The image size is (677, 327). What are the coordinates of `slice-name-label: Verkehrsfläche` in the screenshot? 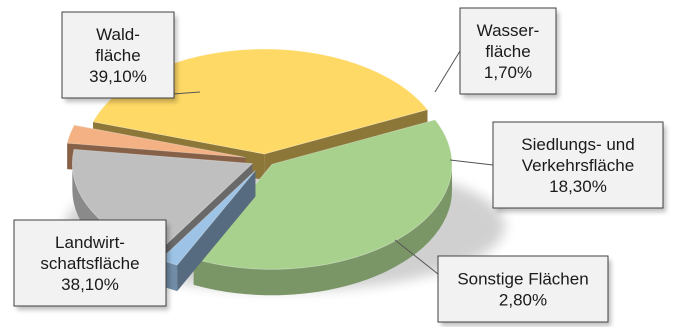 It's located at (578, 165).